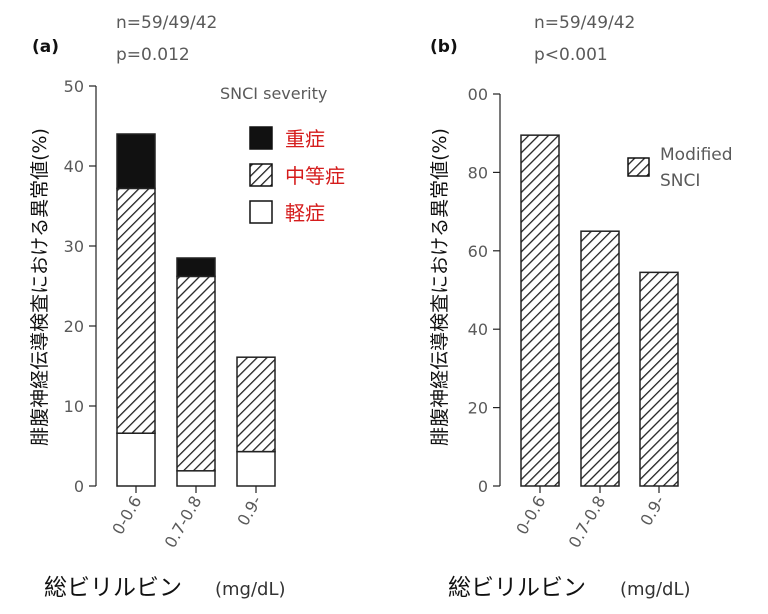 The width and height of the screenshot is (768, 614). Describe the element at coordinates (250, 589) in the screenshot. I see `panel-a-x-axis-unit: (mg/dL)` at that location.